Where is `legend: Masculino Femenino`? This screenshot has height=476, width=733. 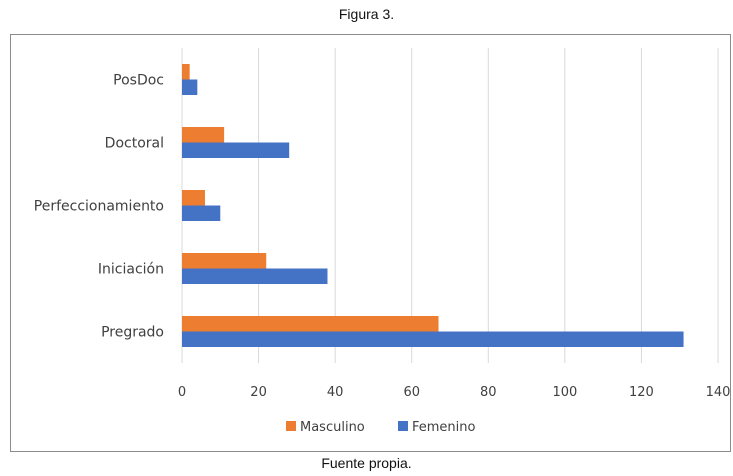 legend: Masculino Femenino is located at coordinates (381, 427).